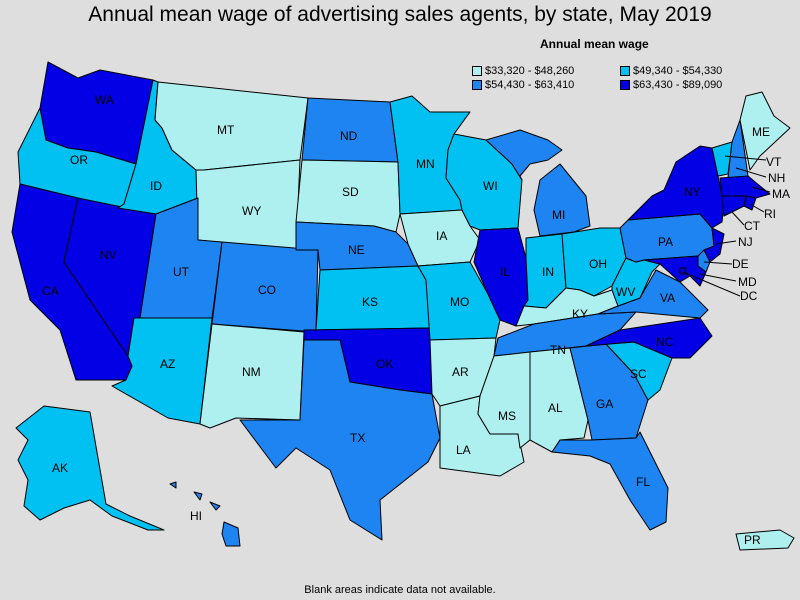 This screenshot has height=600, width=800. What do you see at coordinates (530, 71) in the screenshot?
I see `legend-label: $33,320 - $48,260` at bounding box center [530, 71].